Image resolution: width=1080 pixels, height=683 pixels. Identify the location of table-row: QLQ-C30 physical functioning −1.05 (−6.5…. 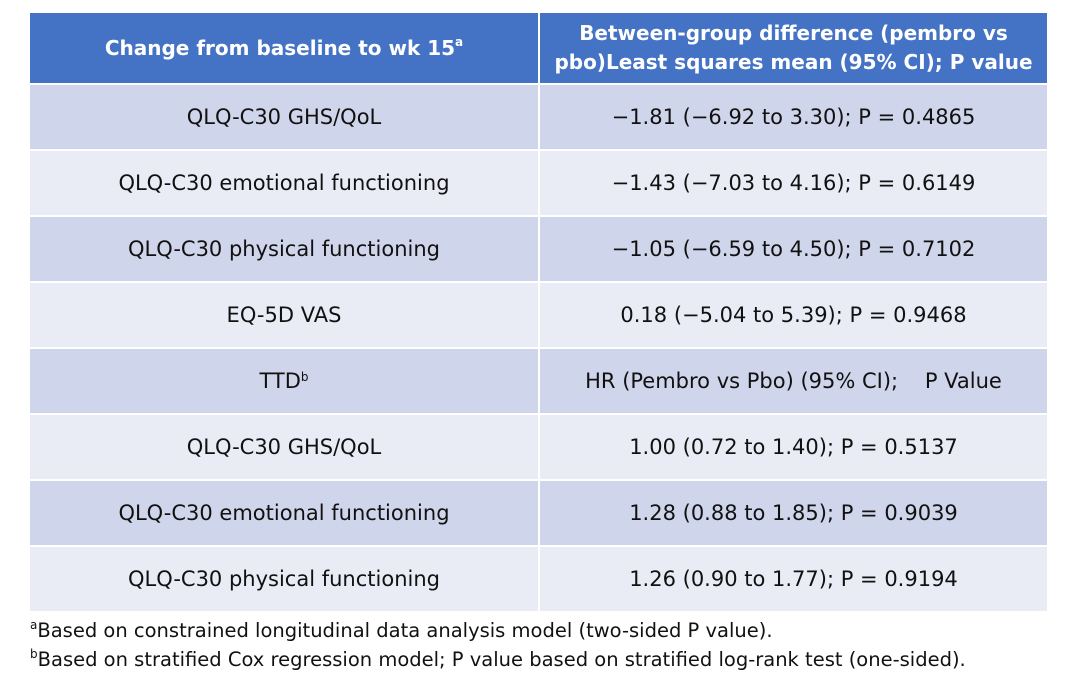
(538, 249).